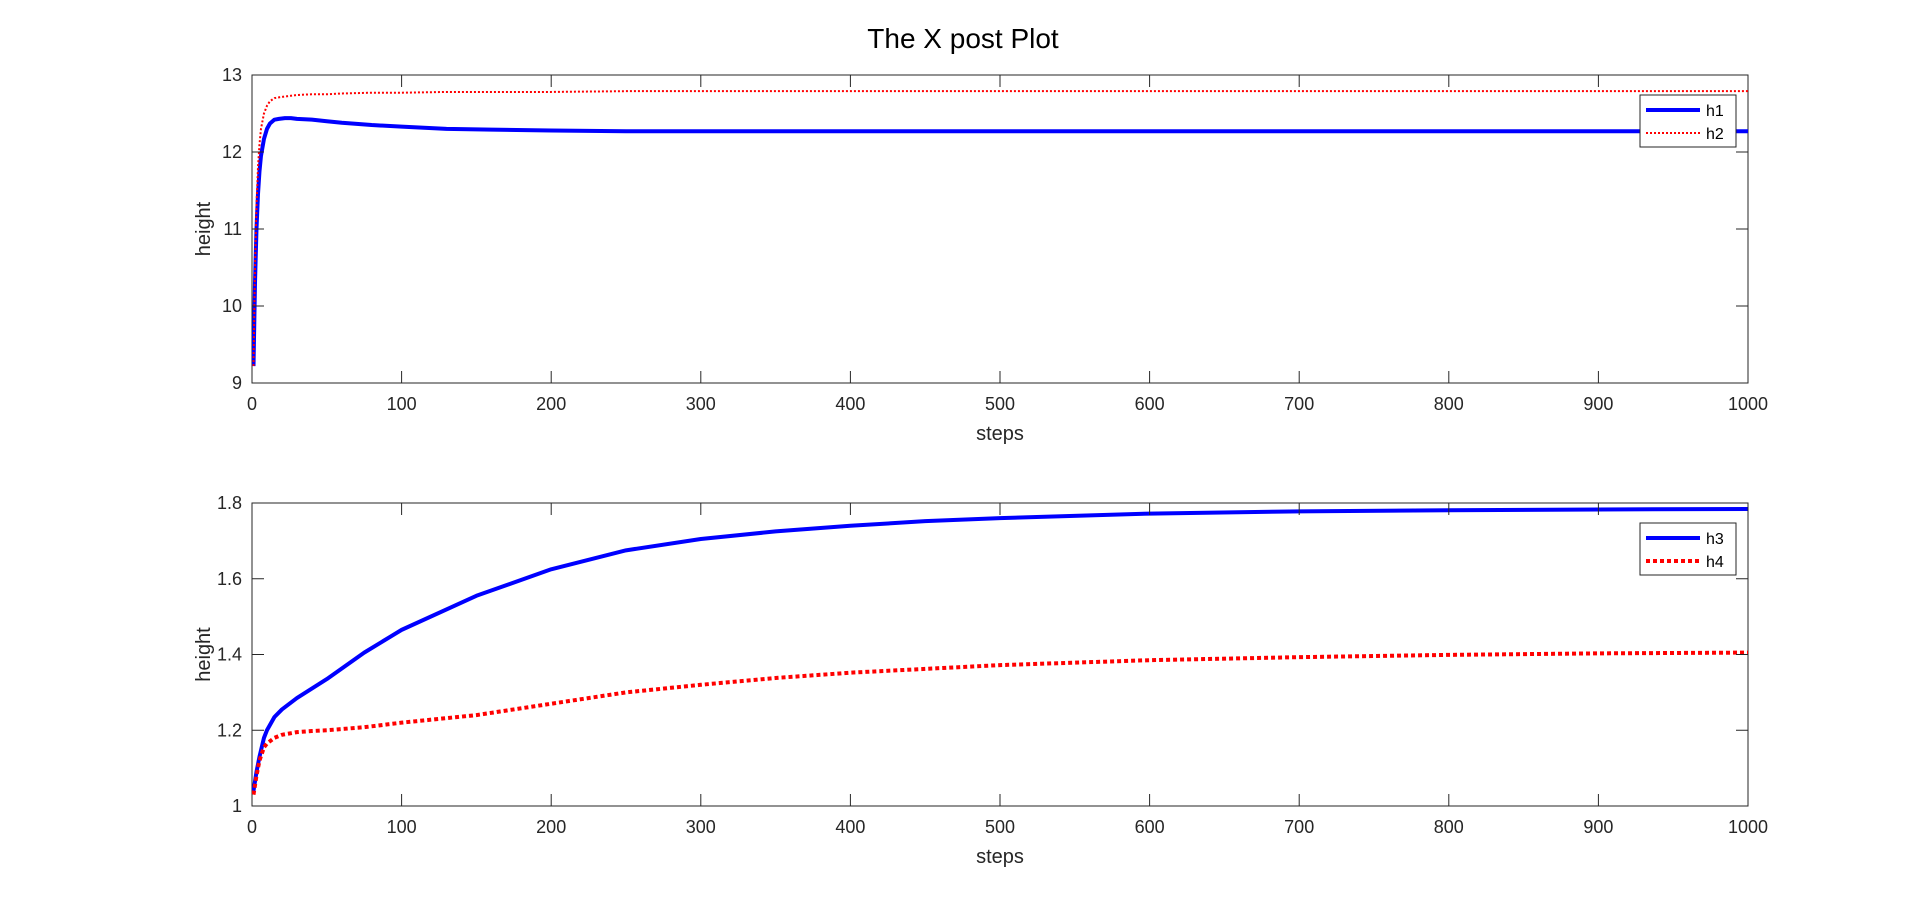  What do you see at coordinates (229, 503) in the screenshot?
I see `subplot-2-ytick-label: 1.8` at bounding box center [229, 503].